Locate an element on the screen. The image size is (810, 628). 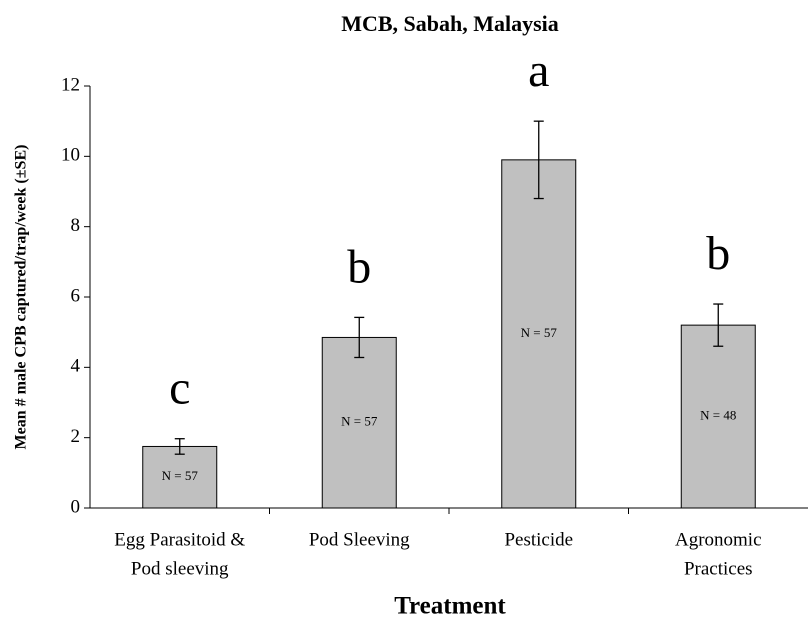
y-tick-label: 10 is located at coordinates (70, 155).